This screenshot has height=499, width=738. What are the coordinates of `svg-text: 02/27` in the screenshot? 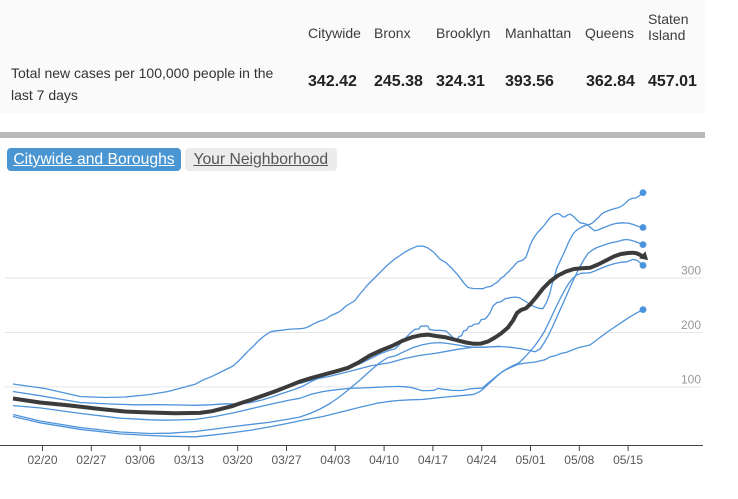 It's located at (91, 460).